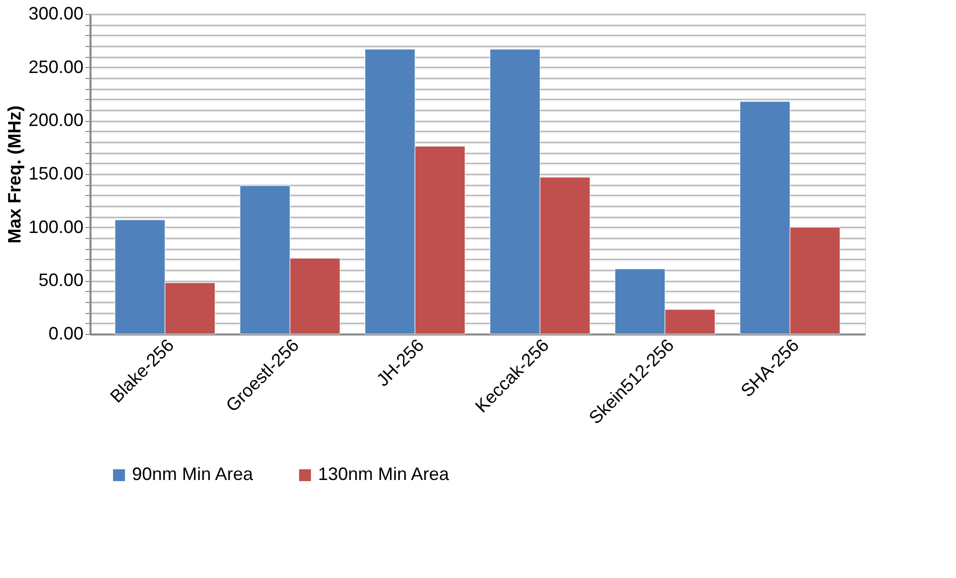 This screenshot has width=956, height=578. I want to click on y-tick-label: 150.00, so click(56, 174).